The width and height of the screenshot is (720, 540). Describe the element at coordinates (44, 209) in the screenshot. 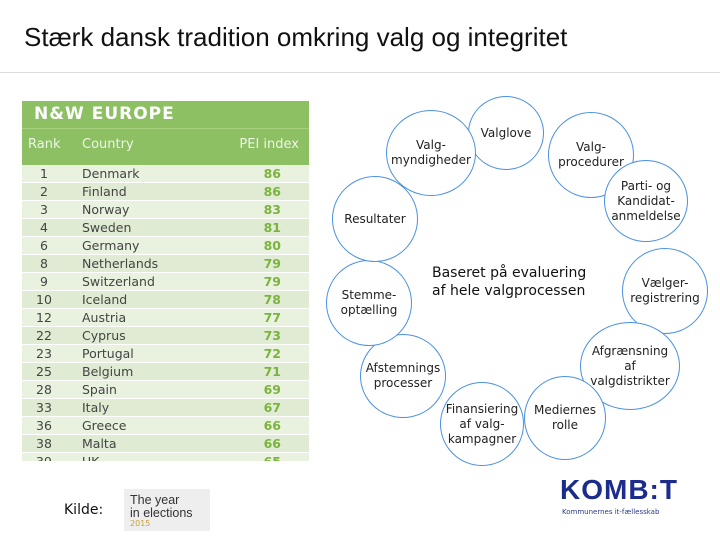

I see `rank-cell: 3` at that location.